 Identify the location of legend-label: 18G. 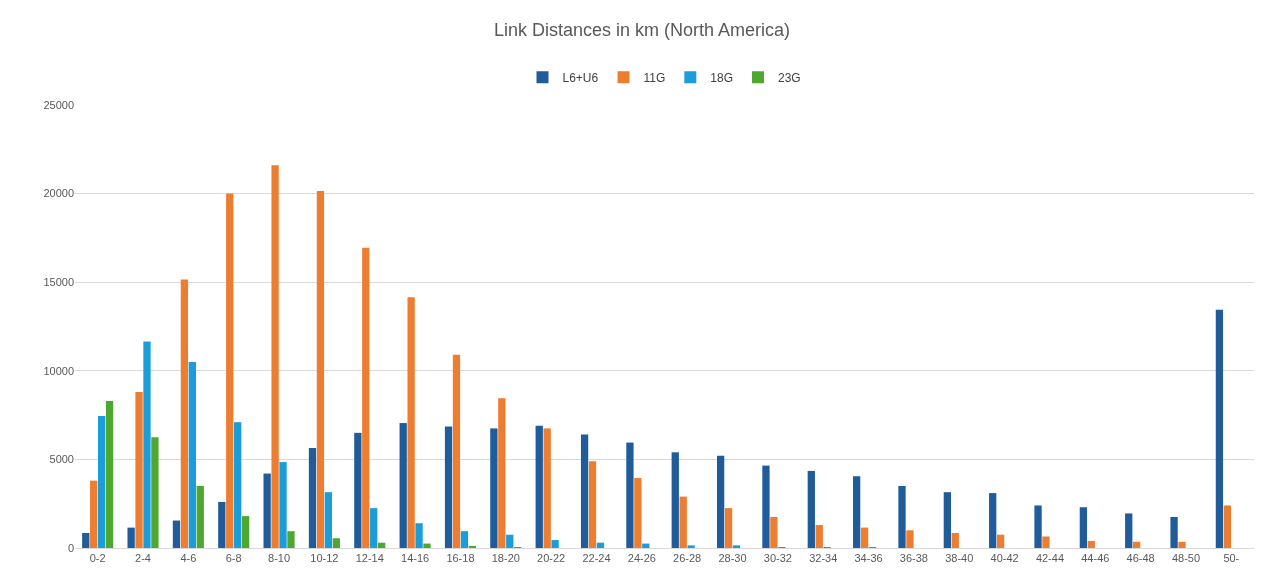
(722, 77).